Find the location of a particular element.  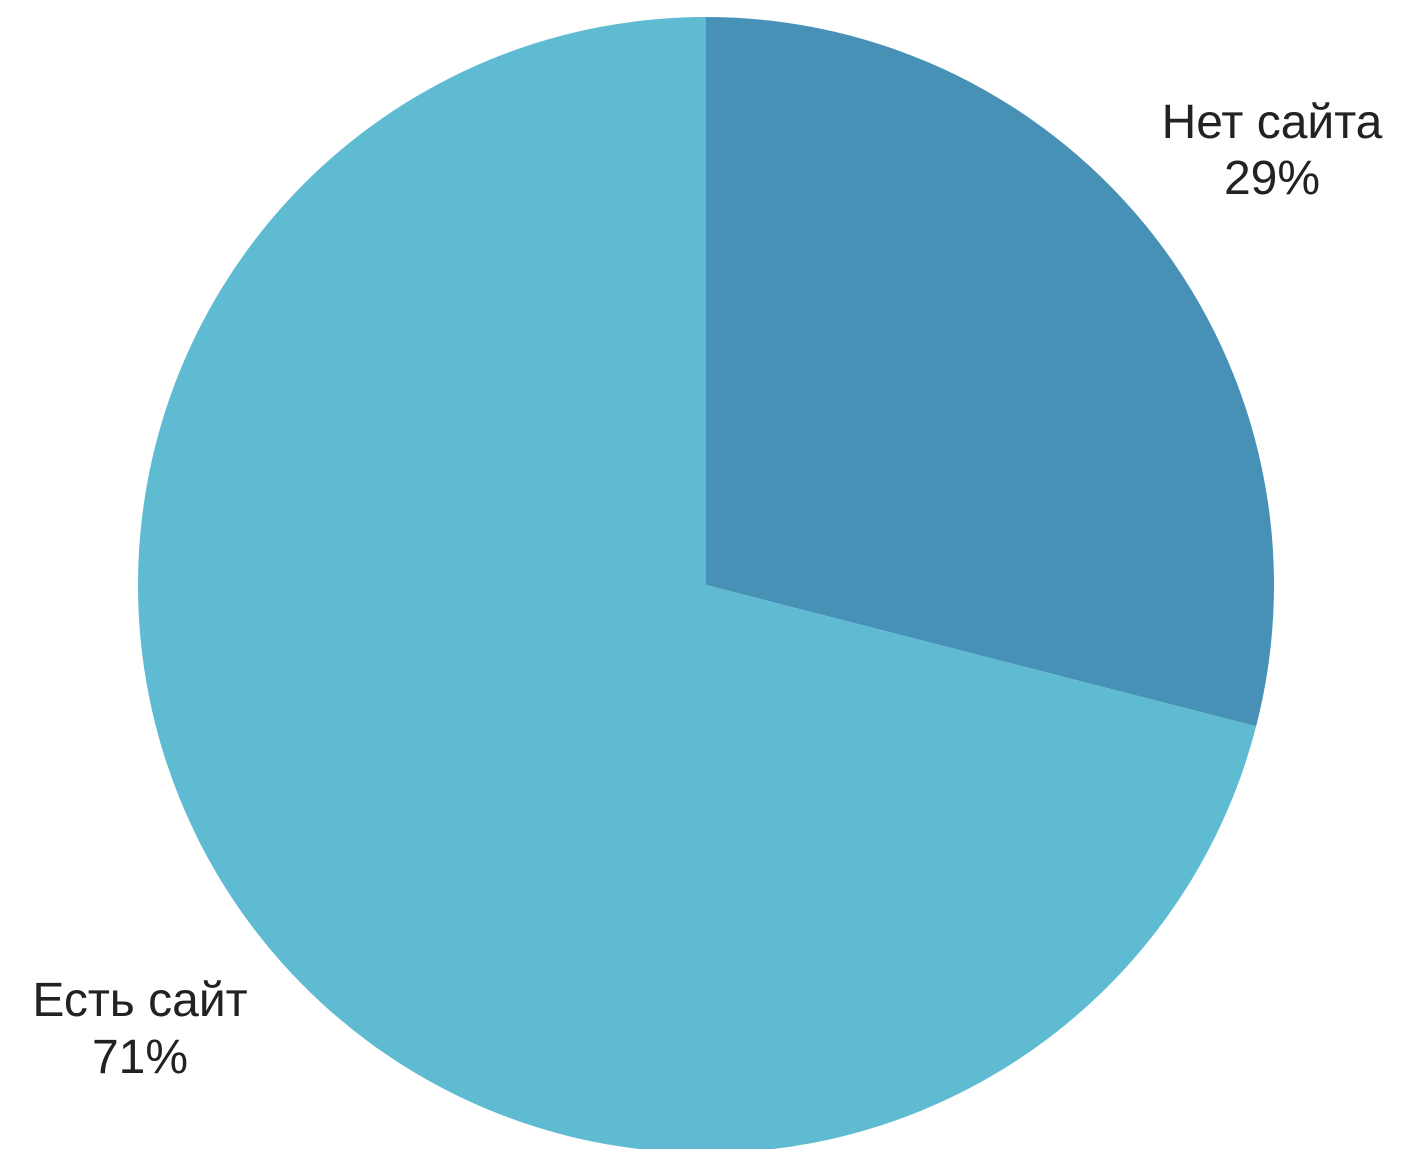

slice-value-no-site: 29% is located at coordinates (1272, 178).